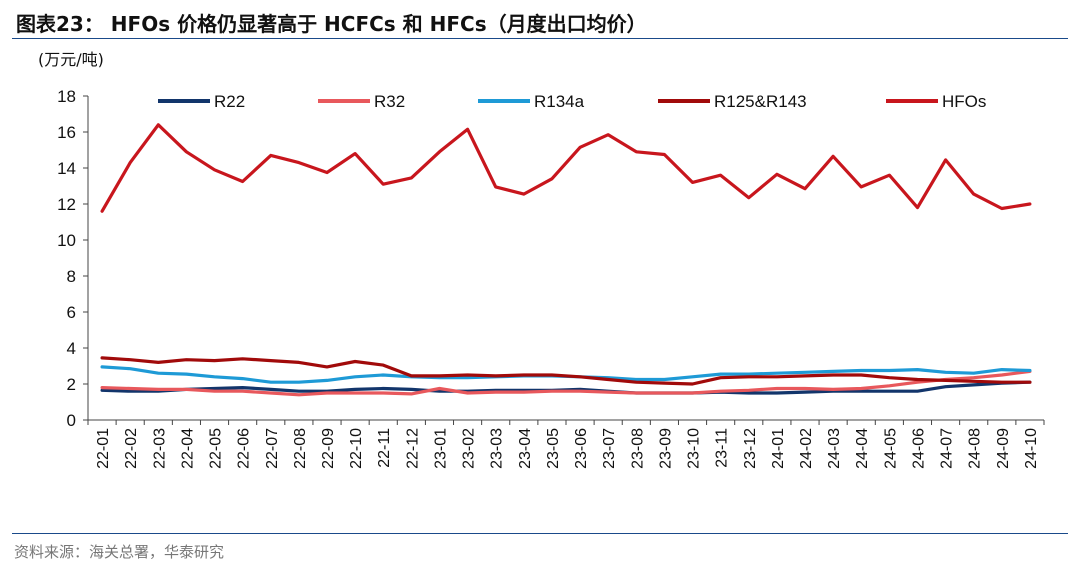 The width and height of the screenshot is (1080, 567). What do you see at coordinates (694, 448) in the screenshot?
I see `x-tick-label: 23-10` at bounding box center [694, 448].